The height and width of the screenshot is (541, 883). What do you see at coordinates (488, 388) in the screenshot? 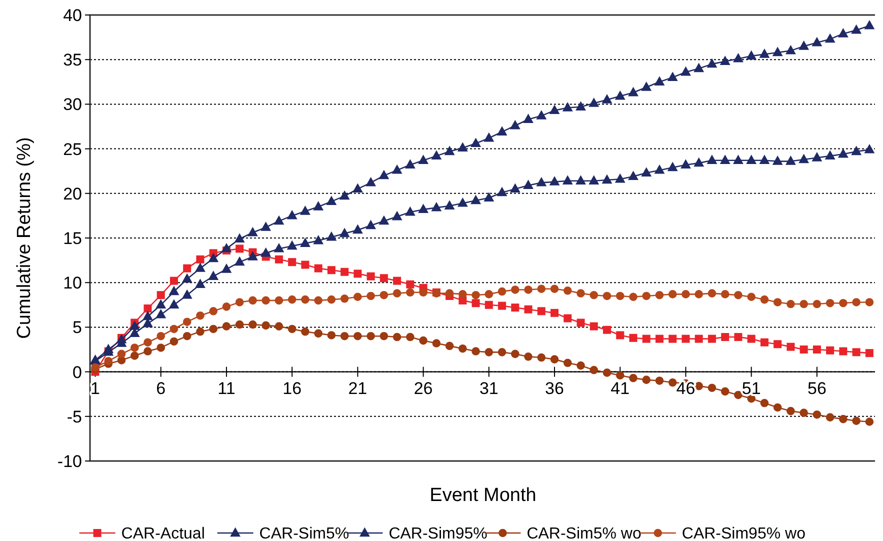
I see `x-tick-label: 31` at bounding box center [488, 388].